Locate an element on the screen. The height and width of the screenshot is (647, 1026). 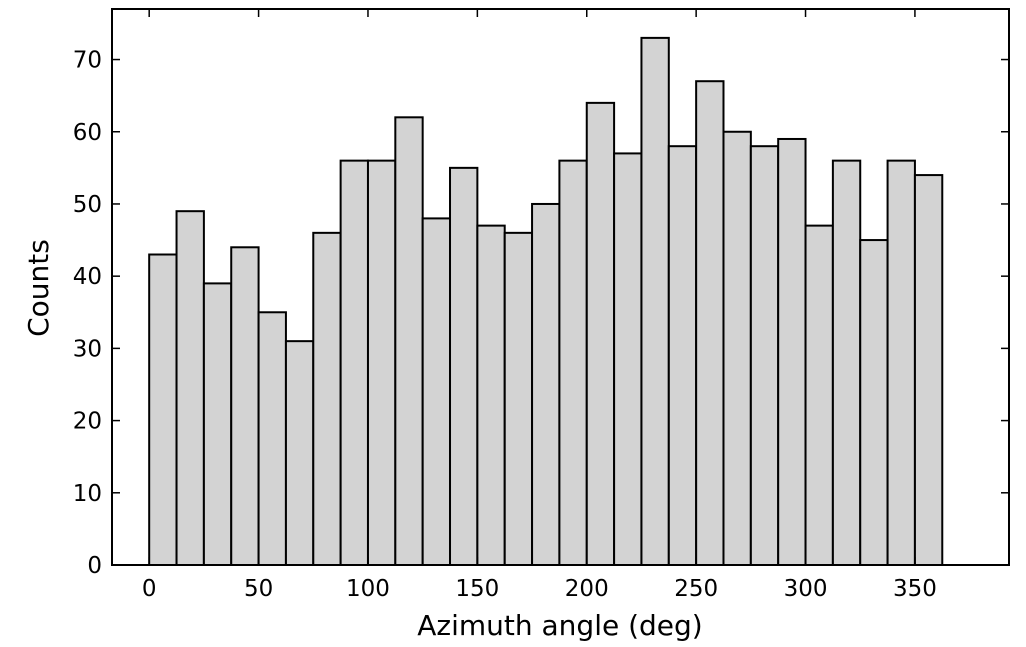
y-tick-label: 0 is located at coordinates (94, 566).